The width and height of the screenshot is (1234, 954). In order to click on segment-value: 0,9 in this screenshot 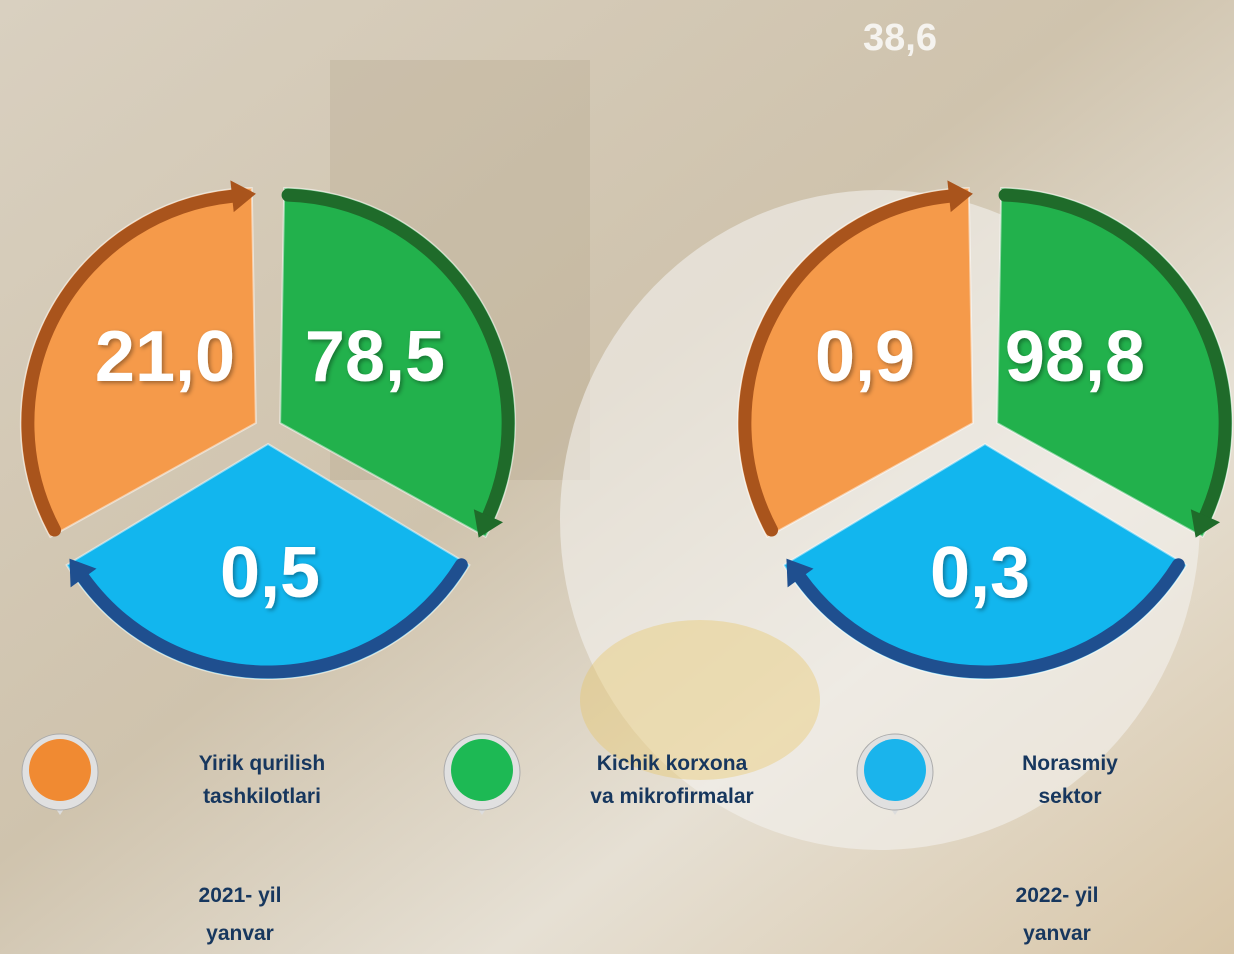, I will do `click(865, 357)`.